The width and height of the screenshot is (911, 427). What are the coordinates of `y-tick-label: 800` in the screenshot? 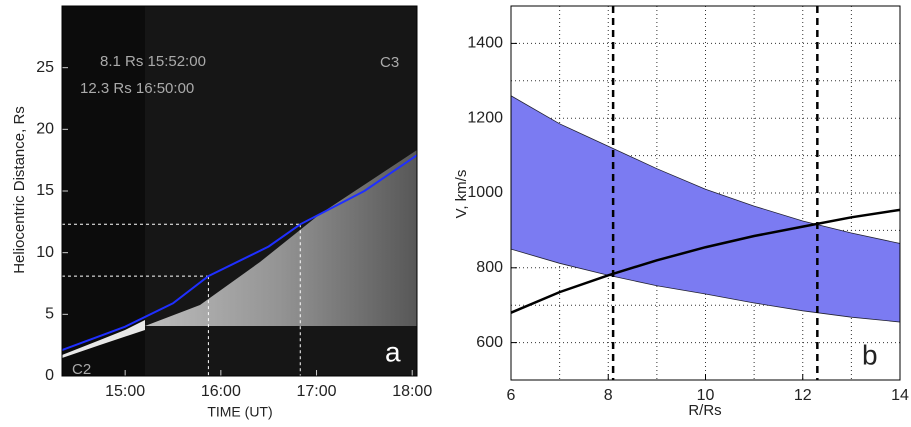 It's located at (489, 267).